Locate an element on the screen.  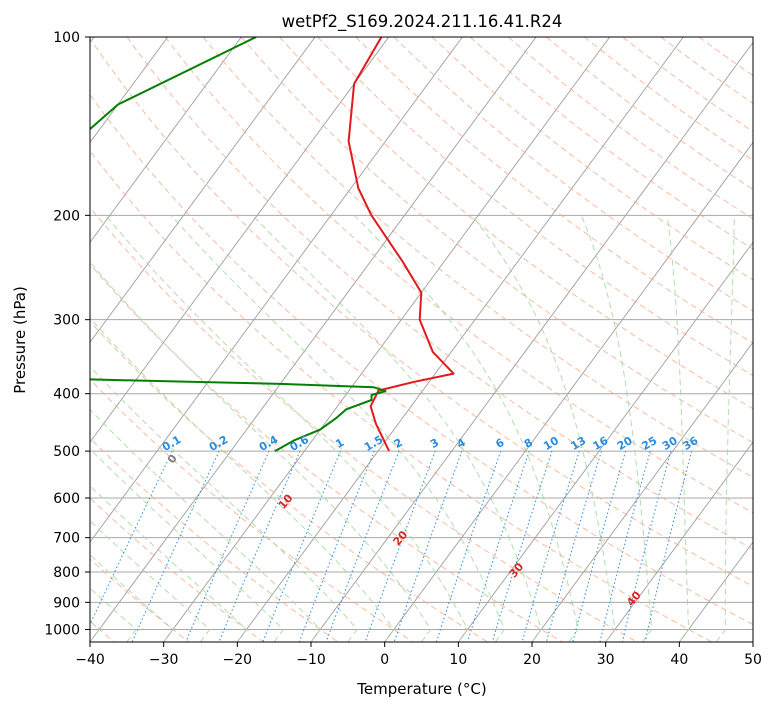
x-tick-label: 50 is located at coordinates (753, 660).